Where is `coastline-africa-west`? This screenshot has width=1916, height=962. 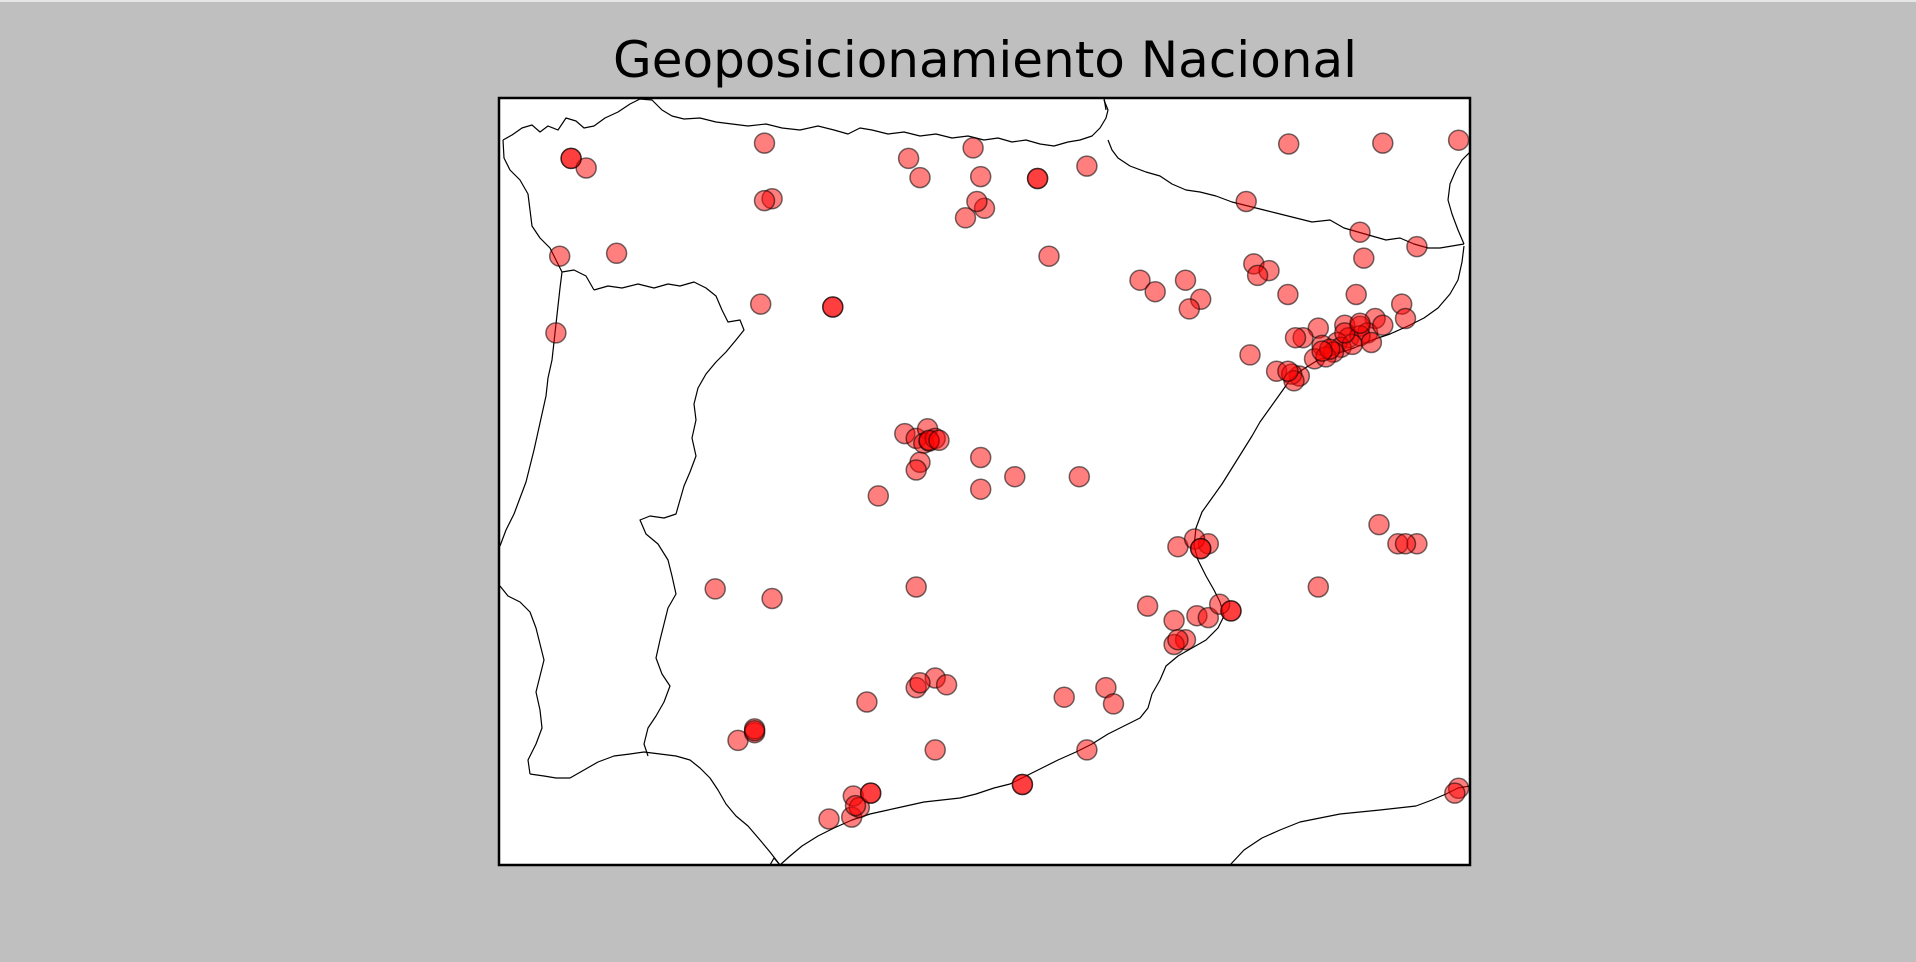 coastline-africa-west is located at coordinates (775, 861).